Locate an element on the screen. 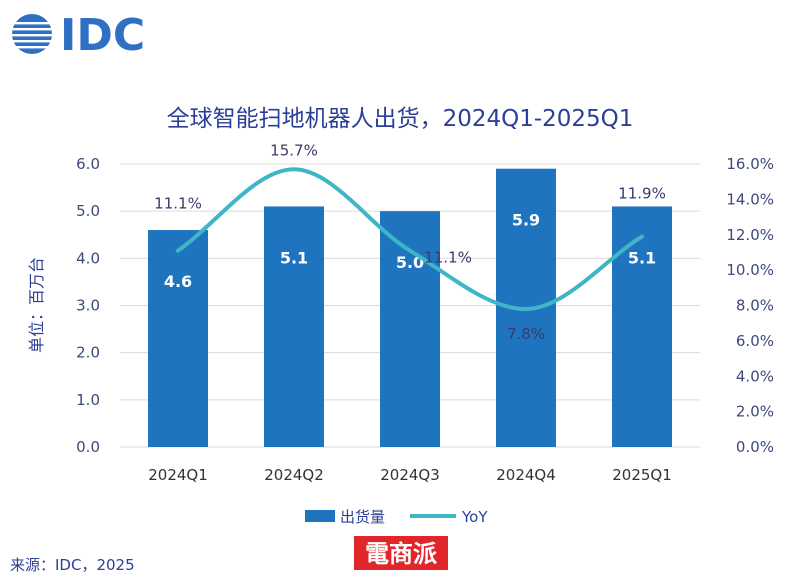 The height and width of the screenshot is (581, 800). y-tick-label: 6.0 is located at coordinates (88, 164).